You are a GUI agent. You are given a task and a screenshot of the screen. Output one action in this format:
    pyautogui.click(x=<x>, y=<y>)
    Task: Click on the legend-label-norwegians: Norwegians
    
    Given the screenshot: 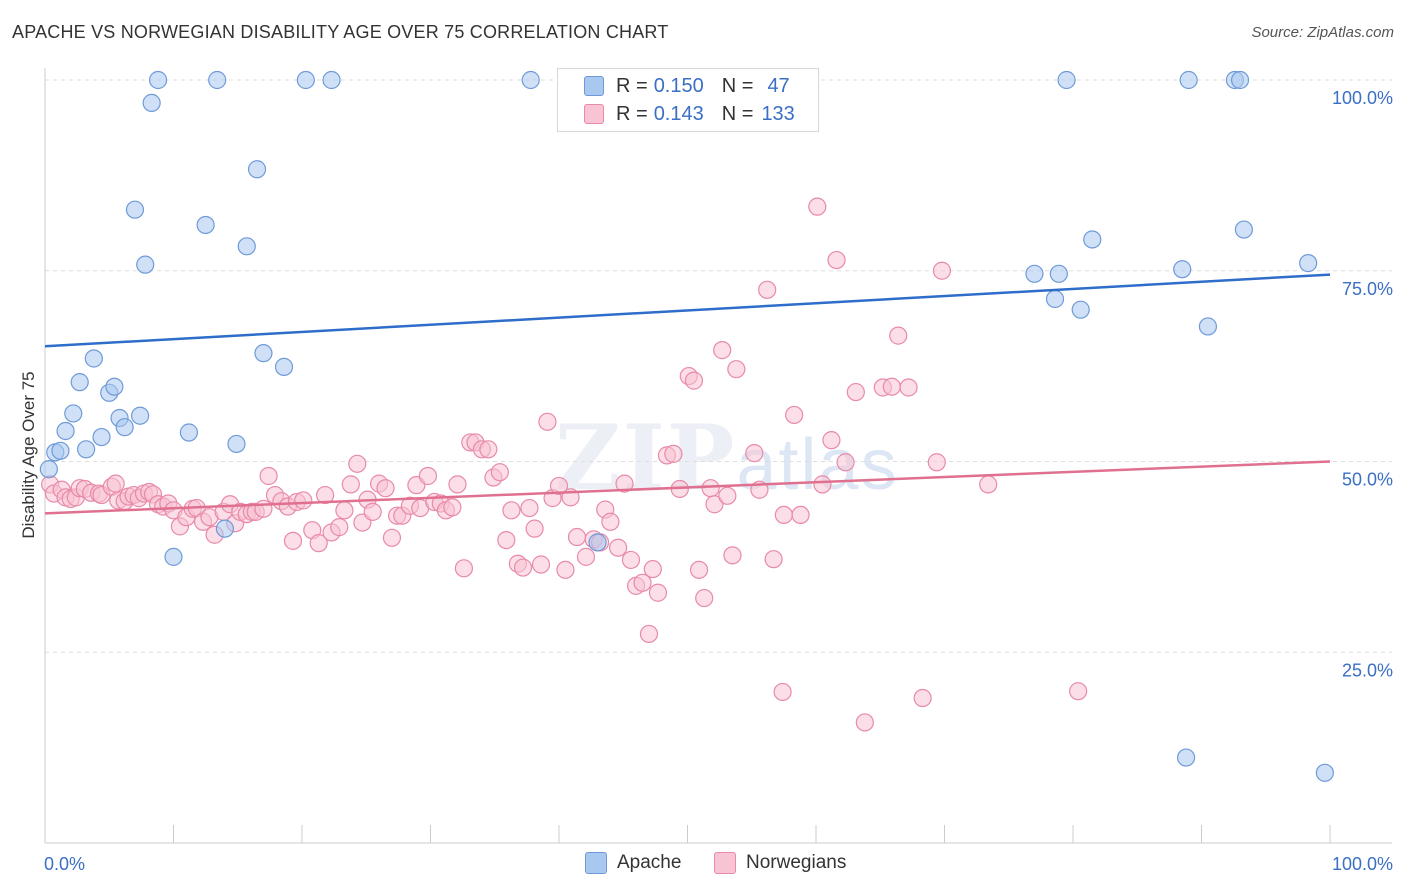 What is the action you would take?
    pyautogui.click(x=796, y=862)
    